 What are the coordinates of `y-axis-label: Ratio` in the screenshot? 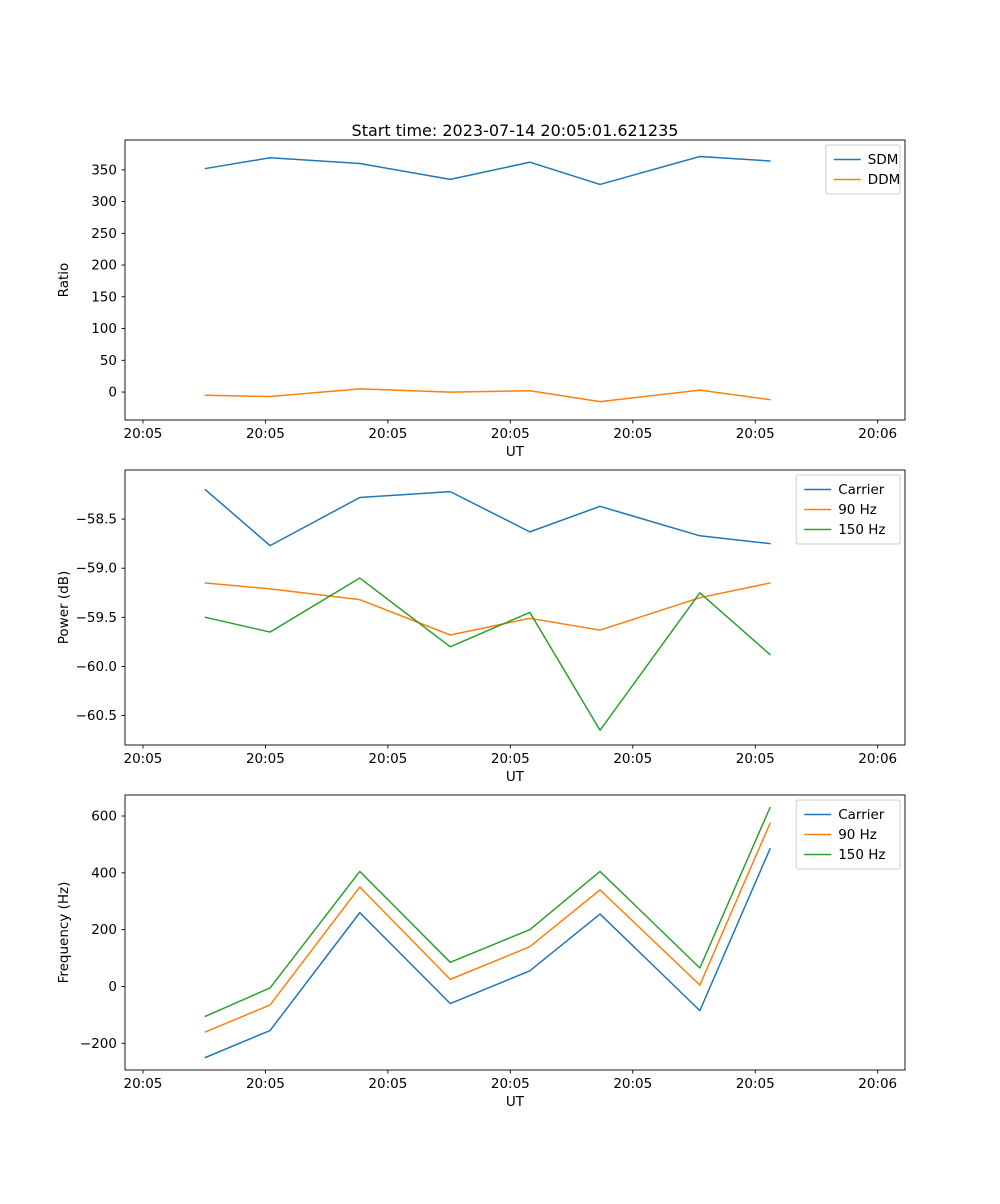 It's located at (64, 280).